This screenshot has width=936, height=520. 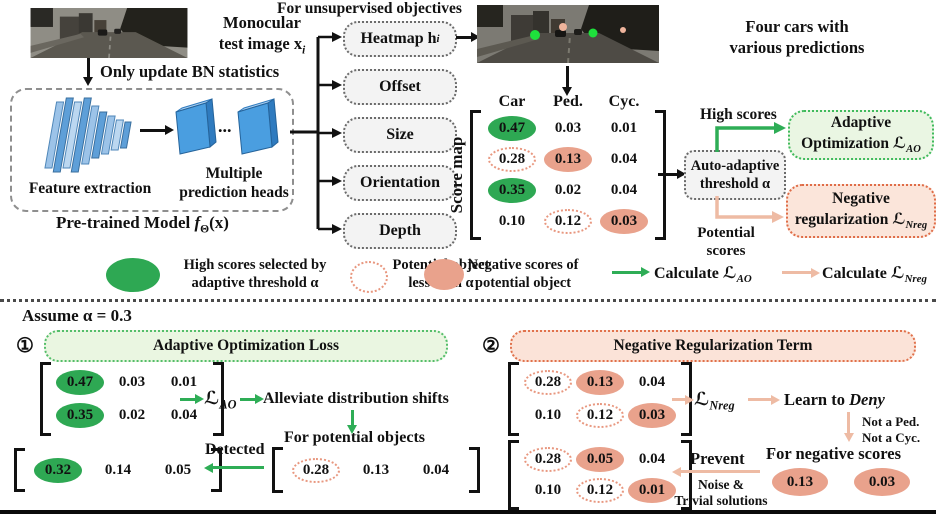 What do you see at coordinates (717, 458) in the screenshot?
I see `prevent-label: Prevent` at bounding box center [717, 458].